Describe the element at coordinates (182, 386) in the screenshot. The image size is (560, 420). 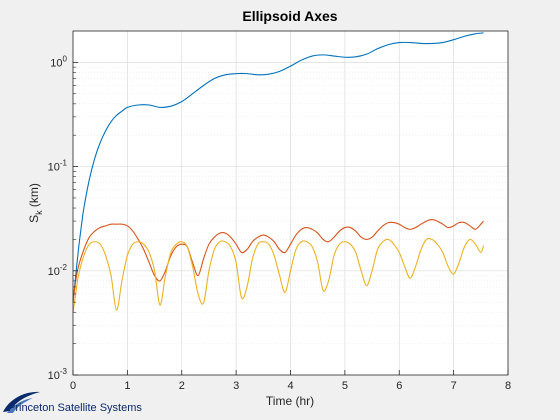
I see `x-tick-label: 2` at that location.